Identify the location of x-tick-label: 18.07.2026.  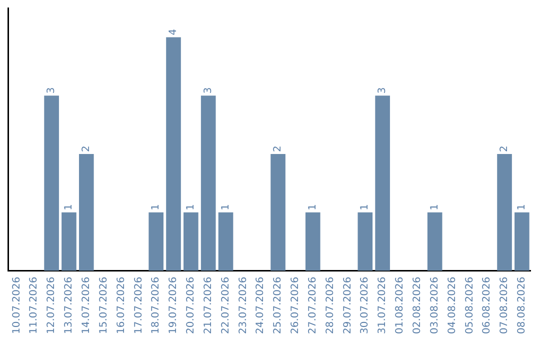
(156, 305).